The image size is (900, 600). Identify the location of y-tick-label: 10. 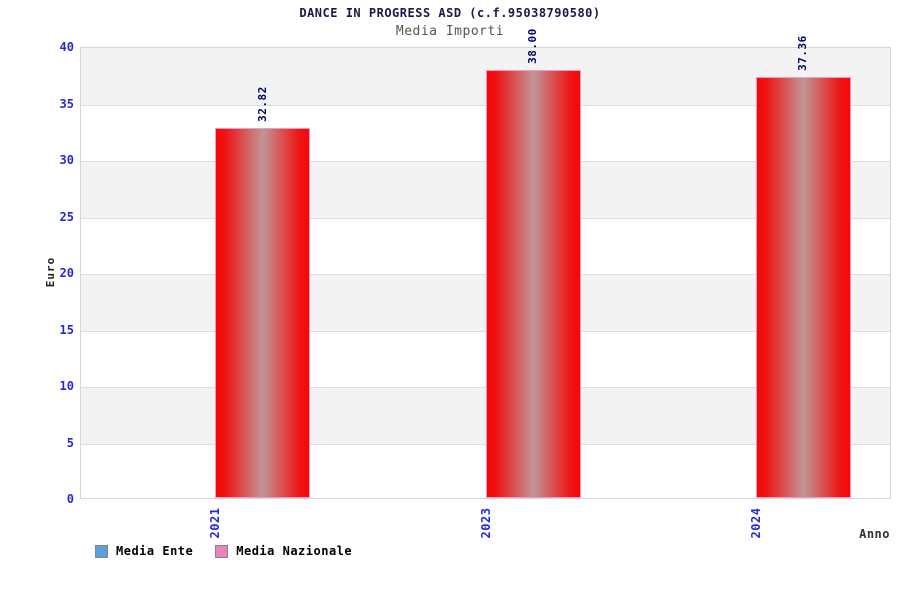
(66, 386).